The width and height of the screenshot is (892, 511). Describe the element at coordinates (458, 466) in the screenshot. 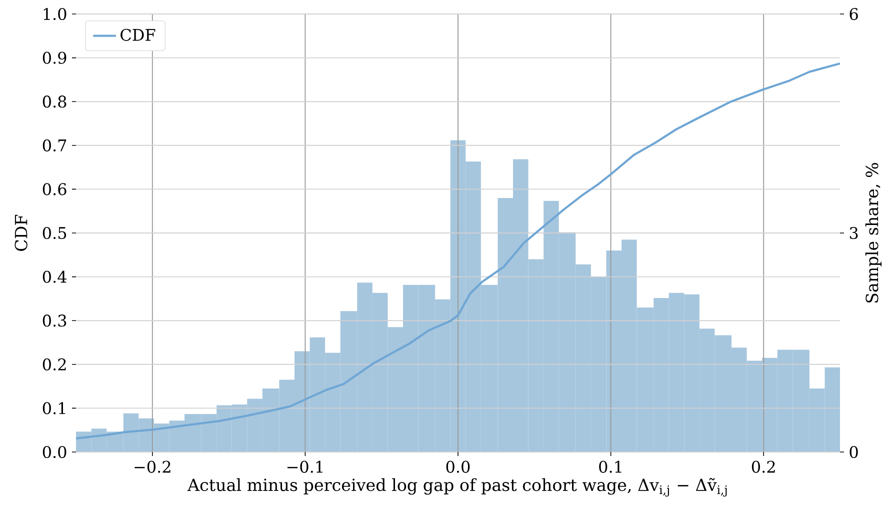

I see `x-tick-label: 0.0` at that location.